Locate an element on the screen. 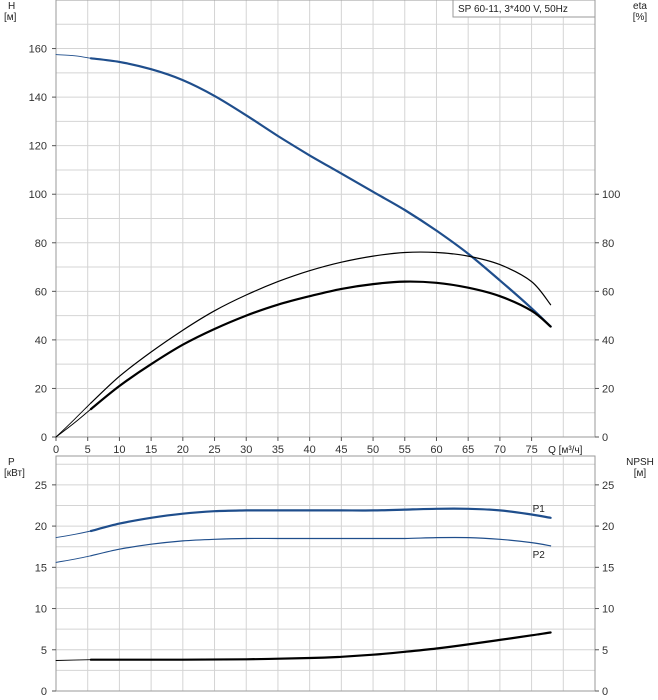 The height and width of the screenshot is (700, 658). series-p2 is located at coordinates (321, 546).